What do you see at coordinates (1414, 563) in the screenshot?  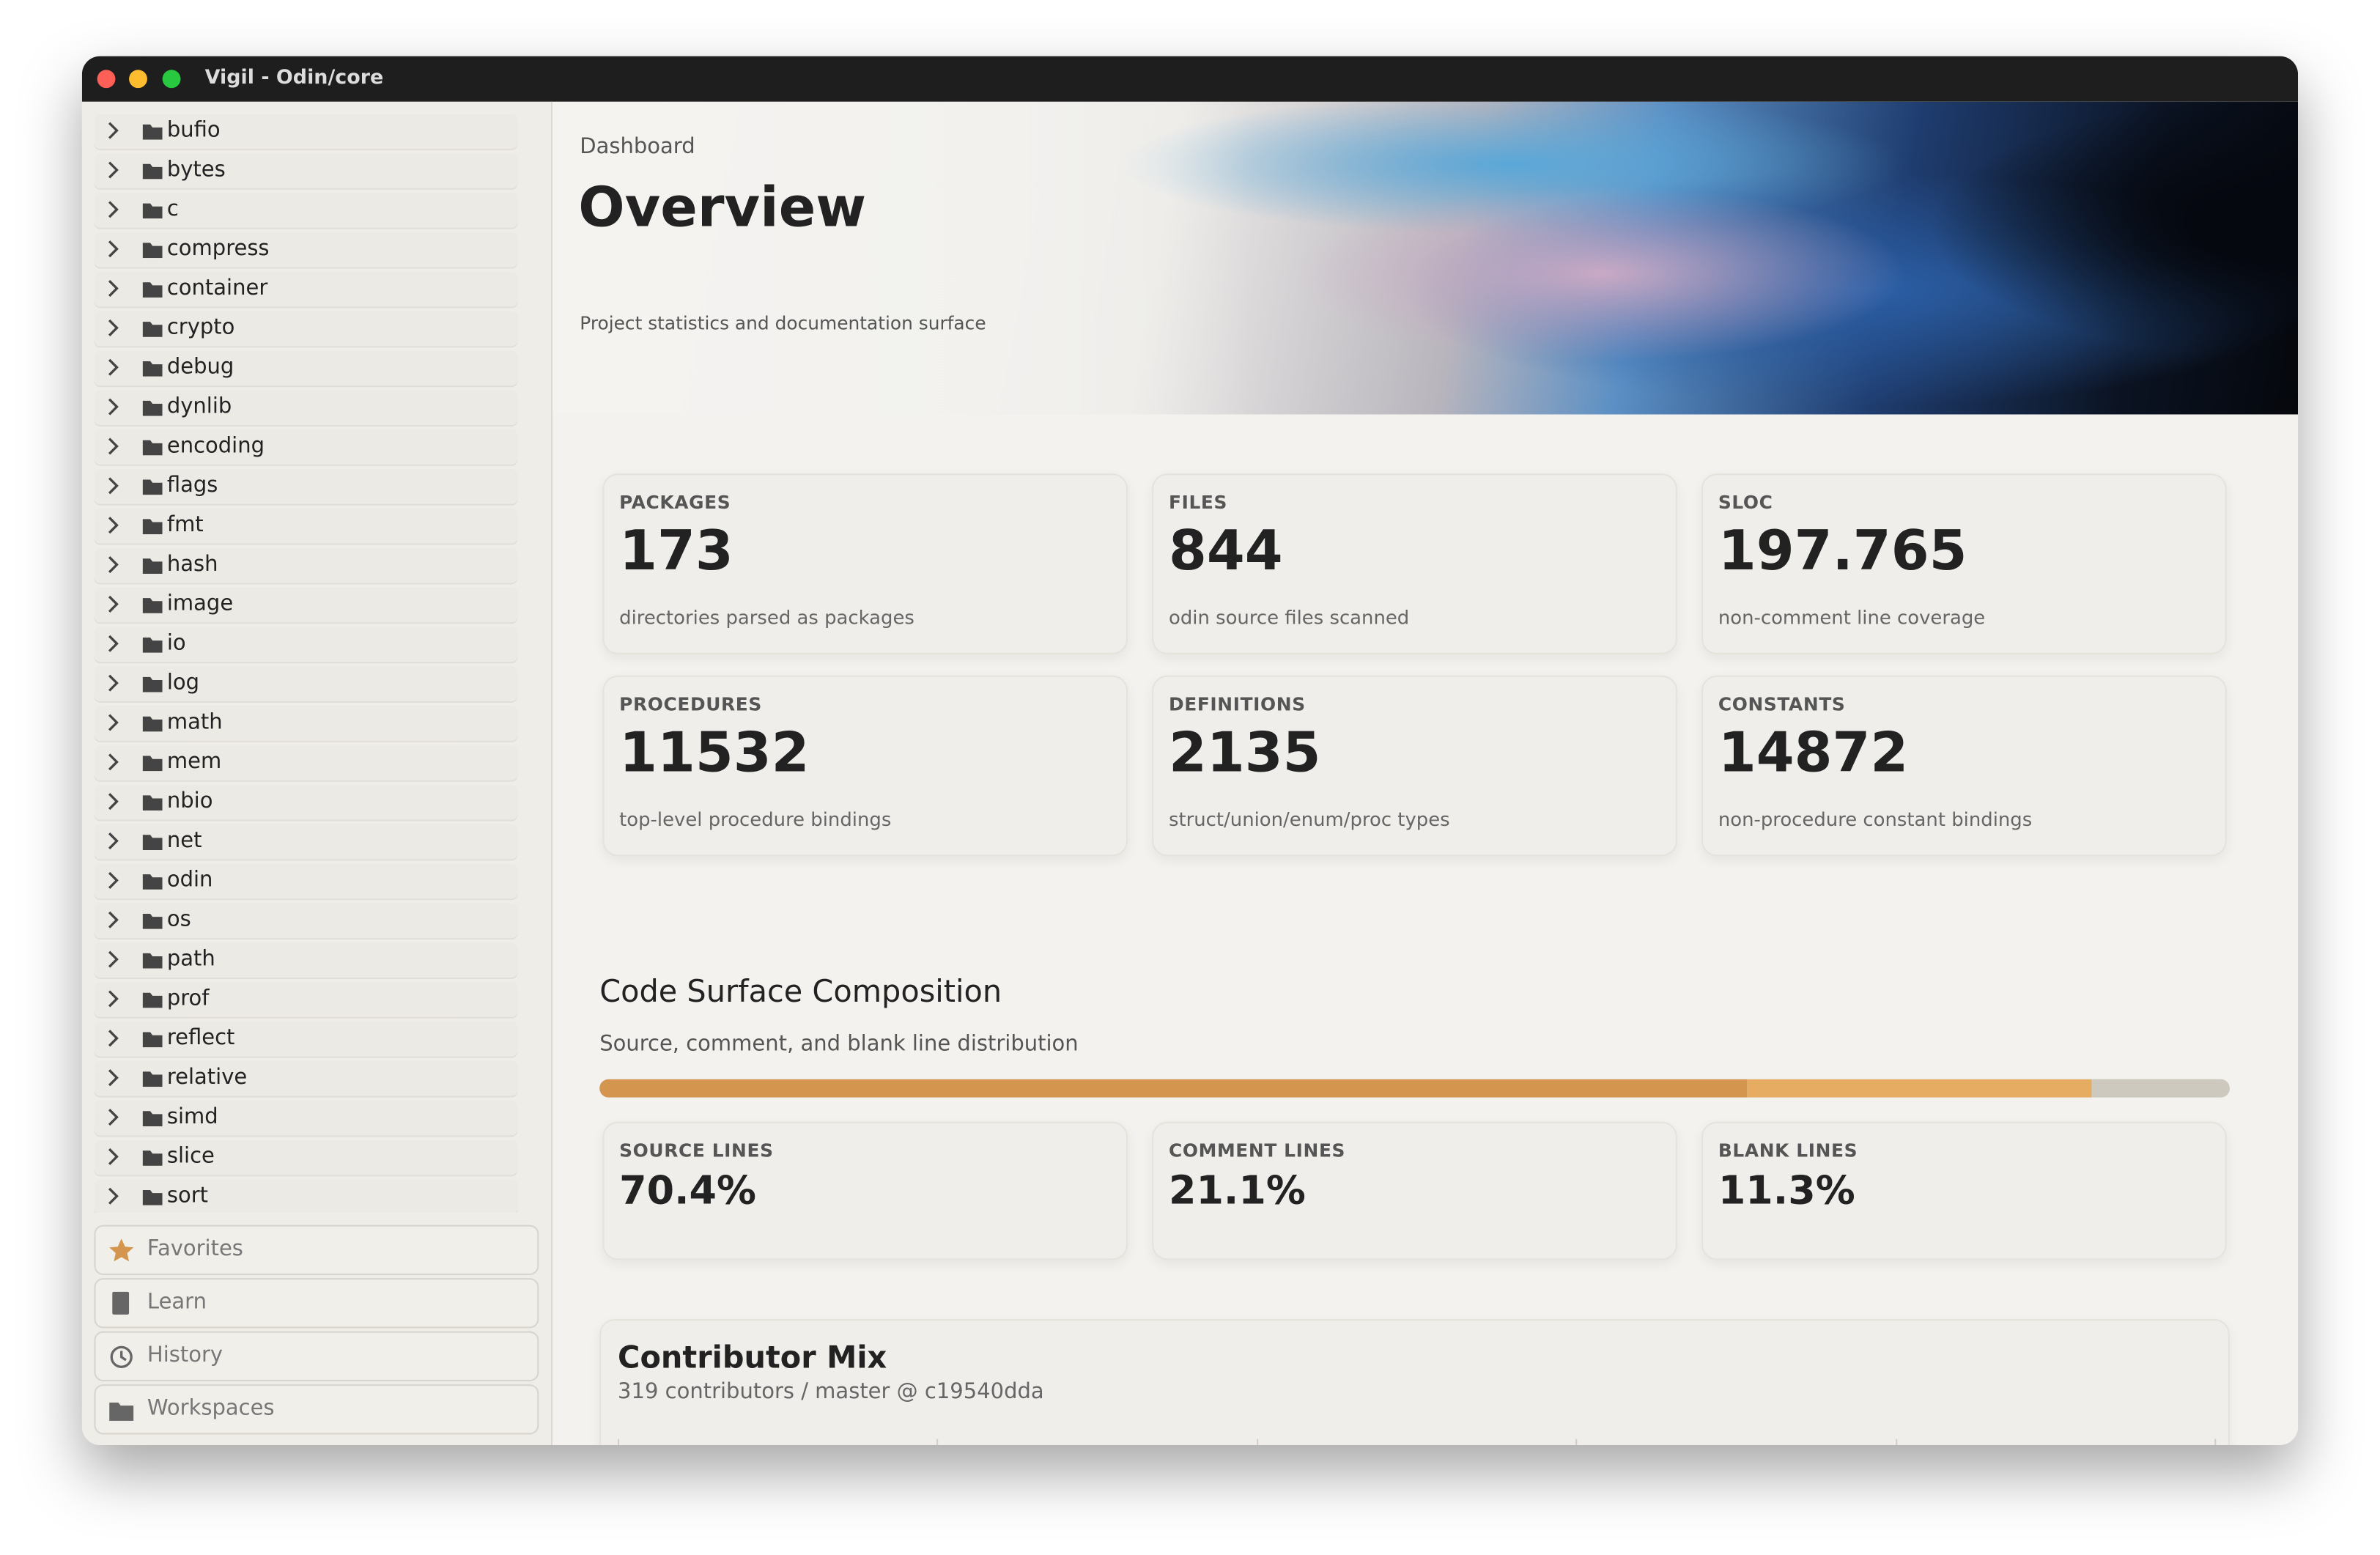 I see `stat-card: FILES 844 odin source files scanned` at bounding box center [1414, 563].